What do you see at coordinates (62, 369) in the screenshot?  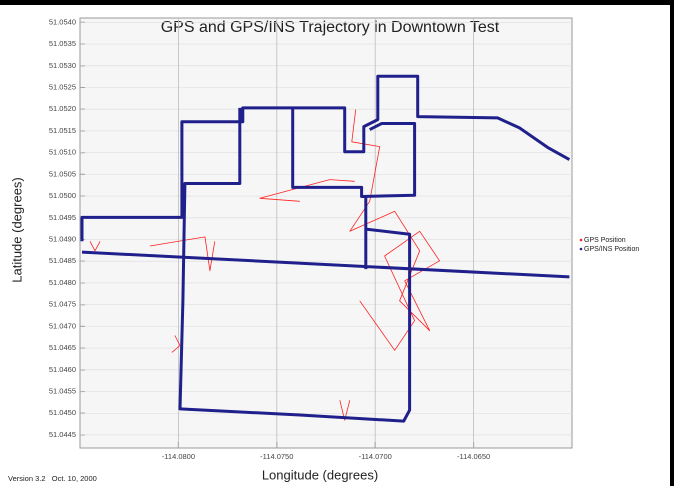 I see `y-tick-label: 51.0460` at bounding box center [62, 369].